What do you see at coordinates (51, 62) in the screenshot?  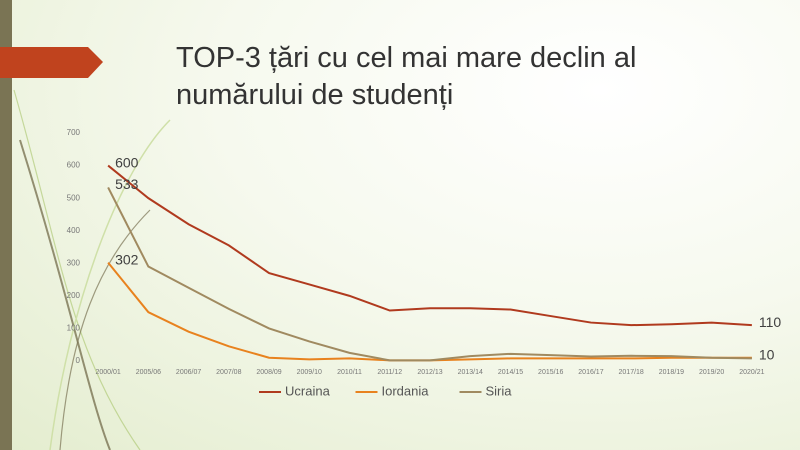 I see `title-banner` at bounding box center [51, 62].